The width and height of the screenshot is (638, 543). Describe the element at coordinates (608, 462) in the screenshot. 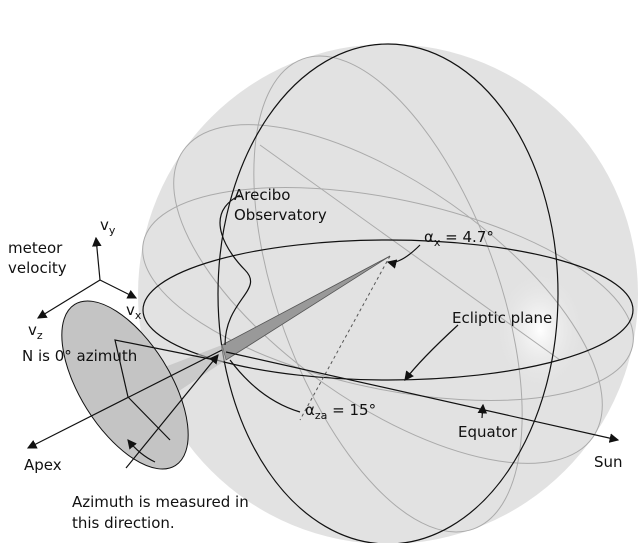

I see `sun-label: Sun` at that location.